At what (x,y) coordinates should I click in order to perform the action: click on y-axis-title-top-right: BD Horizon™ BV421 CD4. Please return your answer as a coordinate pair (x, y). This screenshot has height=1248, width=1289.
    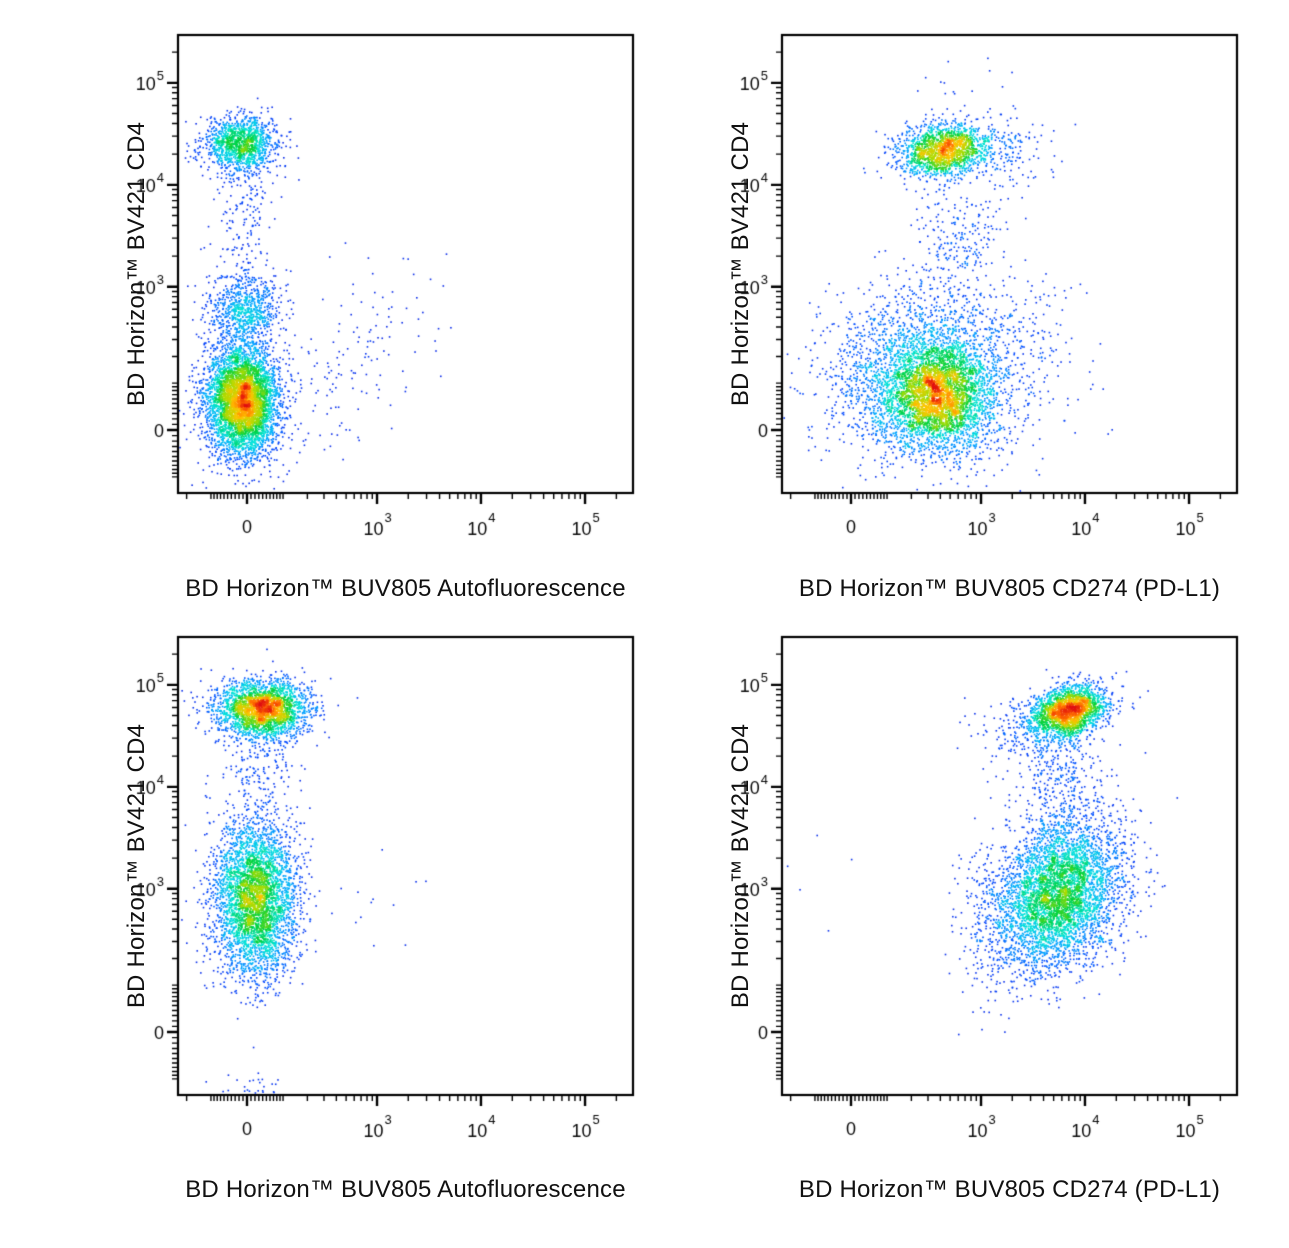
    Looking at the image, I should click on (740, 264).